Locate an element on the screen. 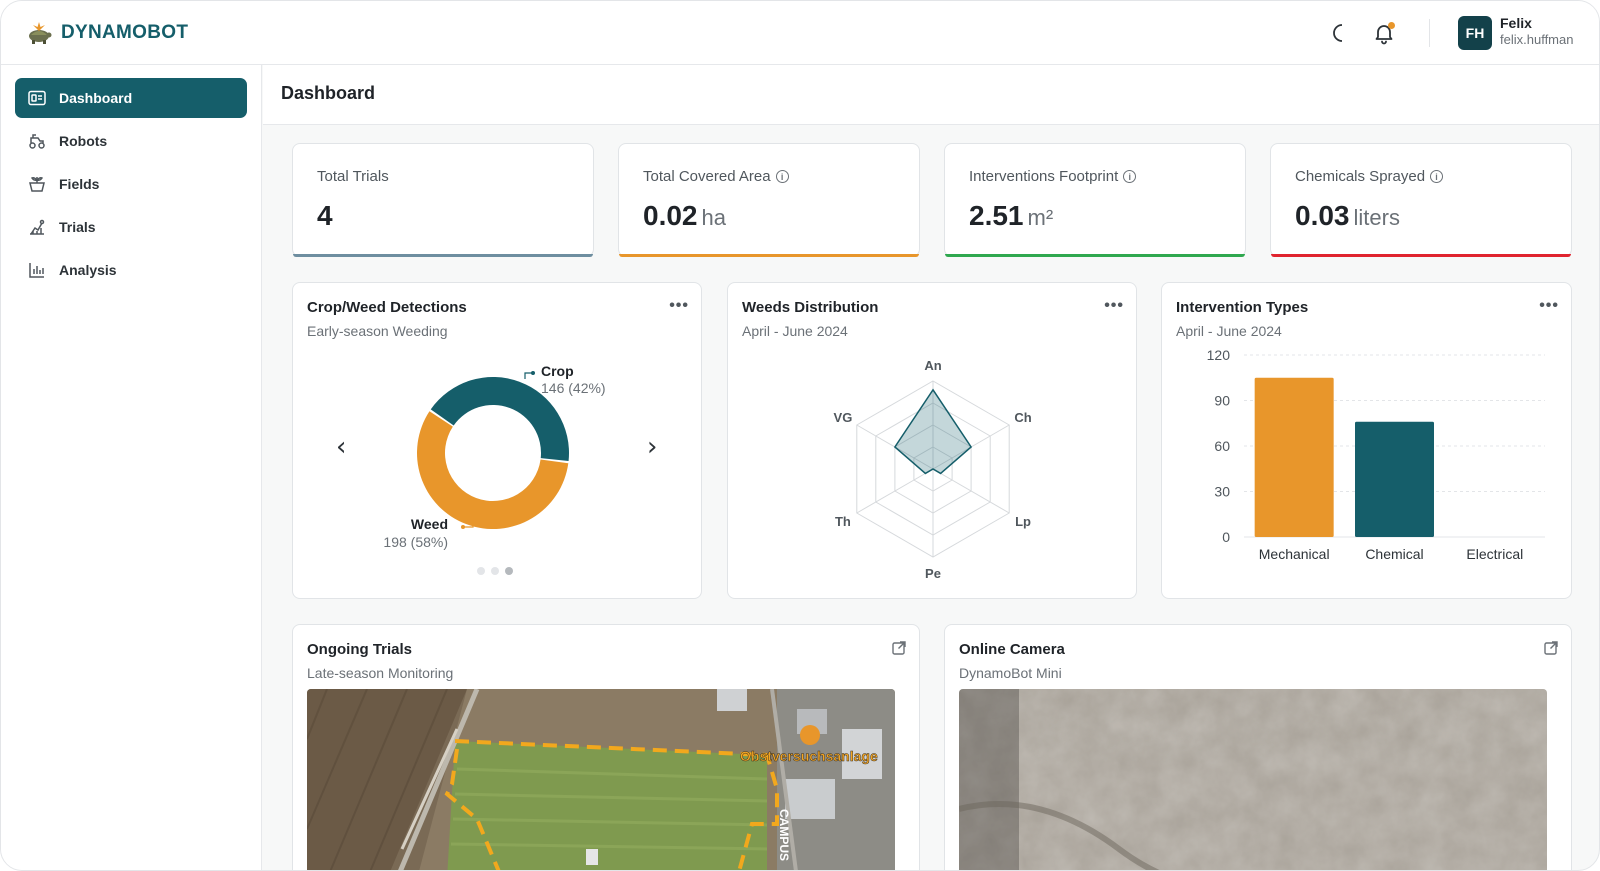 The height and width of the screenshot is (871, 1600). camera-feed is located at coordinates (1253, 779).